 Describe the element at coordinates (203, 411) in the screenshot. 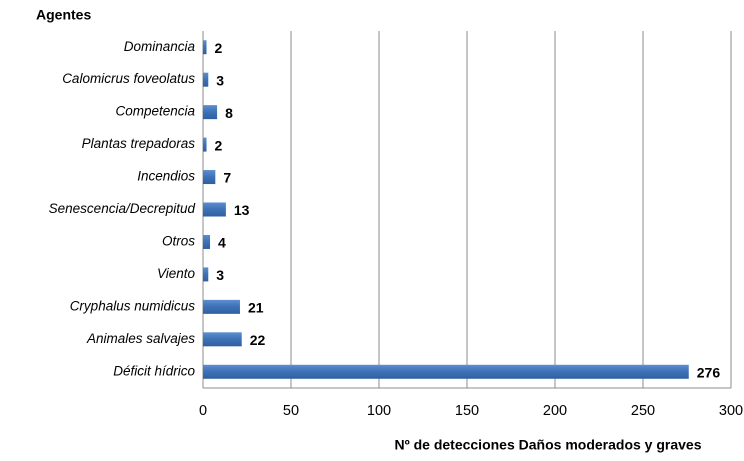

I see `x-tick-label: 0` at that location.